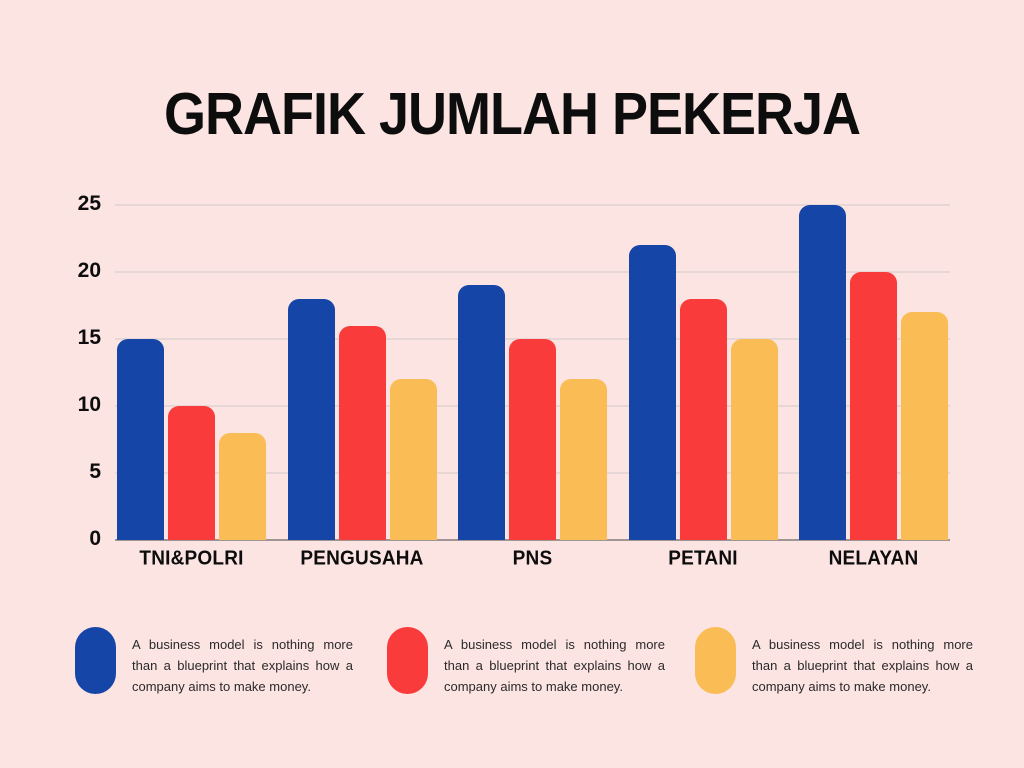 Image resolution: width=1024 pixels, height=768 pixels. Describe the element at coordinates (652, 392) in the screenshot. I see `bar-petani-blue` at that location.